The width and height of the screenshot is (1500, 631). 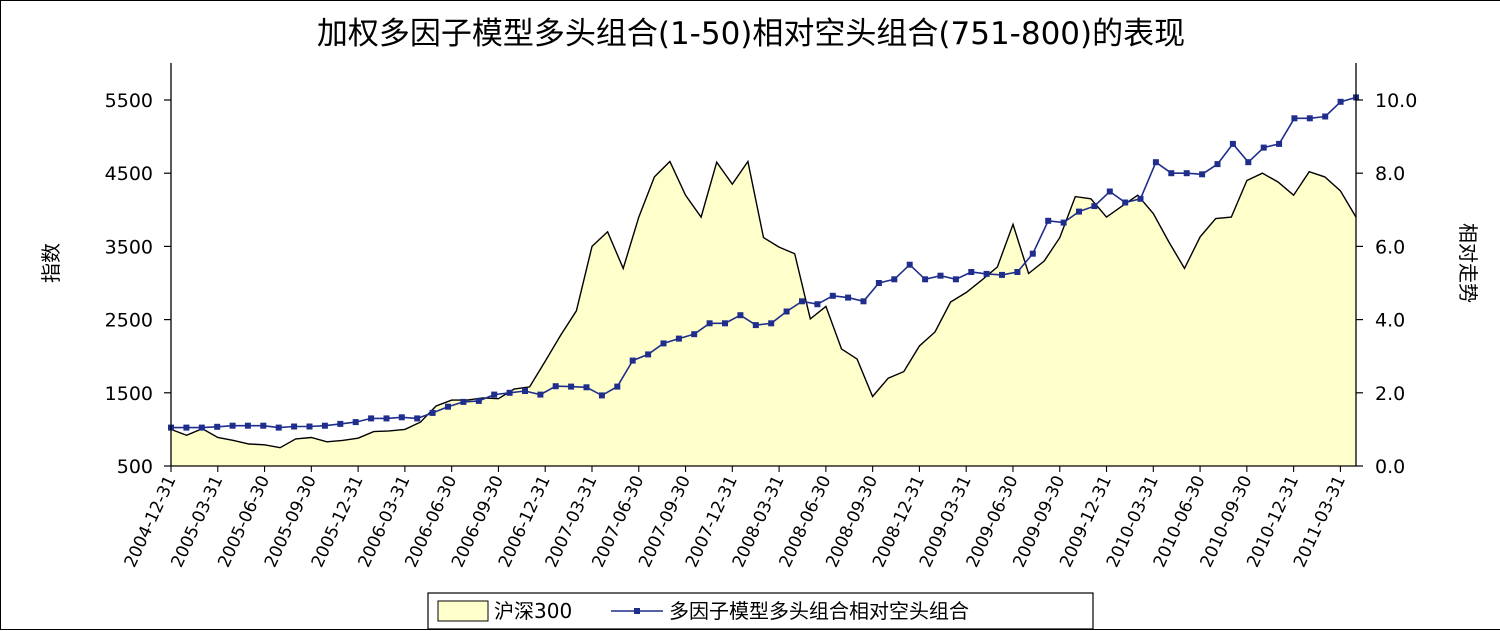 What do you see at coordinates (533, 611) in the screenshot?
I see `legend-label-hs300: 沪深300` at bounding box center [533, 611].